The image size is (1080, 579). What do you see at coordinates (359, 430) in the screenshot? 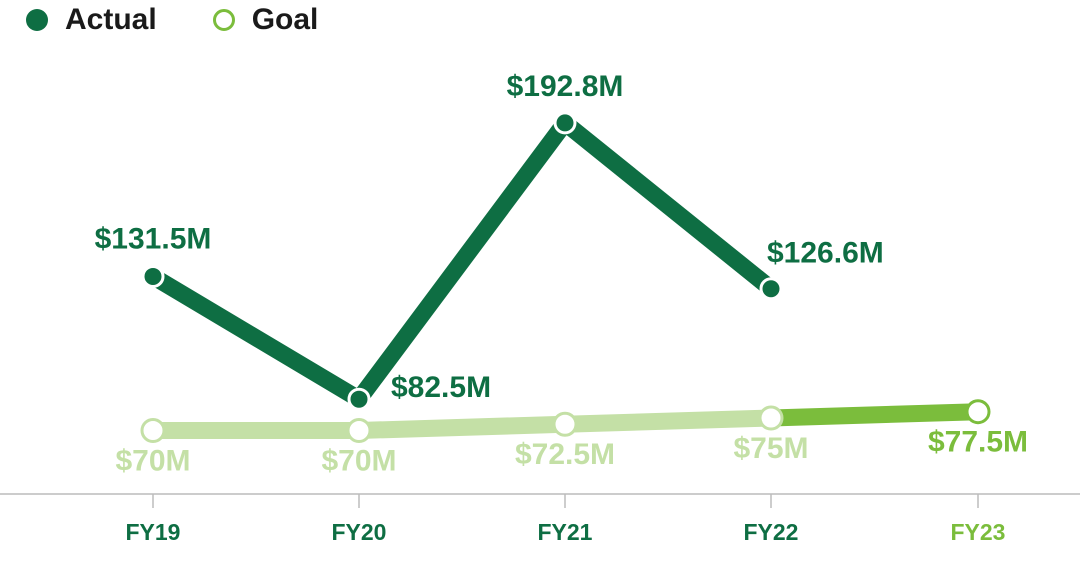
I see `goal-point-fy20` at bounding box center [359, 430].